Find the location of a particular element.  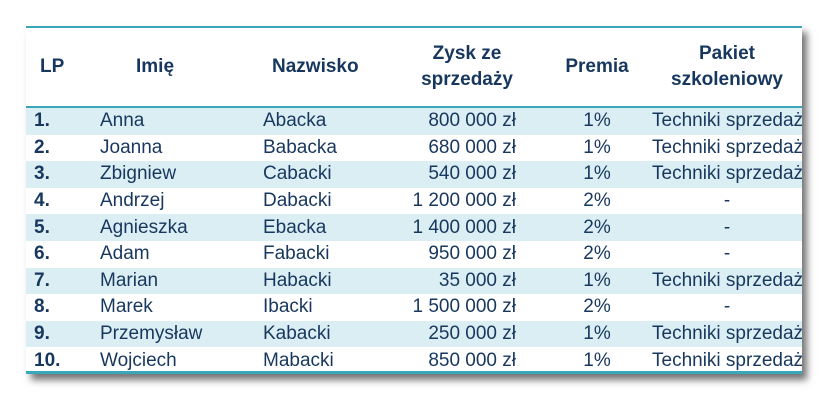

table-row: 5. Agnieszka Ebacka 1 400 000 zł 2% - is located at coordinates (414, 227).